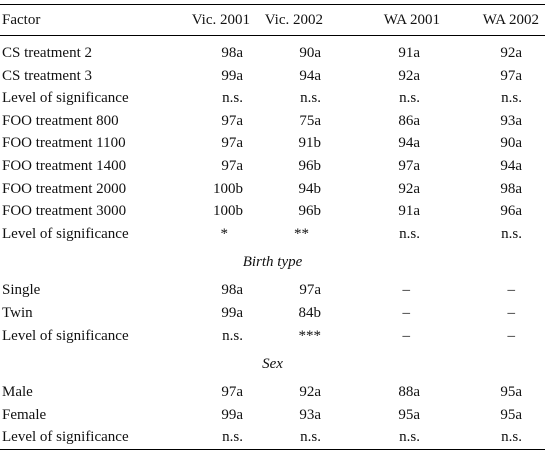 This screenshot has height=450, width=547. I want to click on table-row: FOO treatment 1100 97a 91b 94a 90a, so click(272, 143).